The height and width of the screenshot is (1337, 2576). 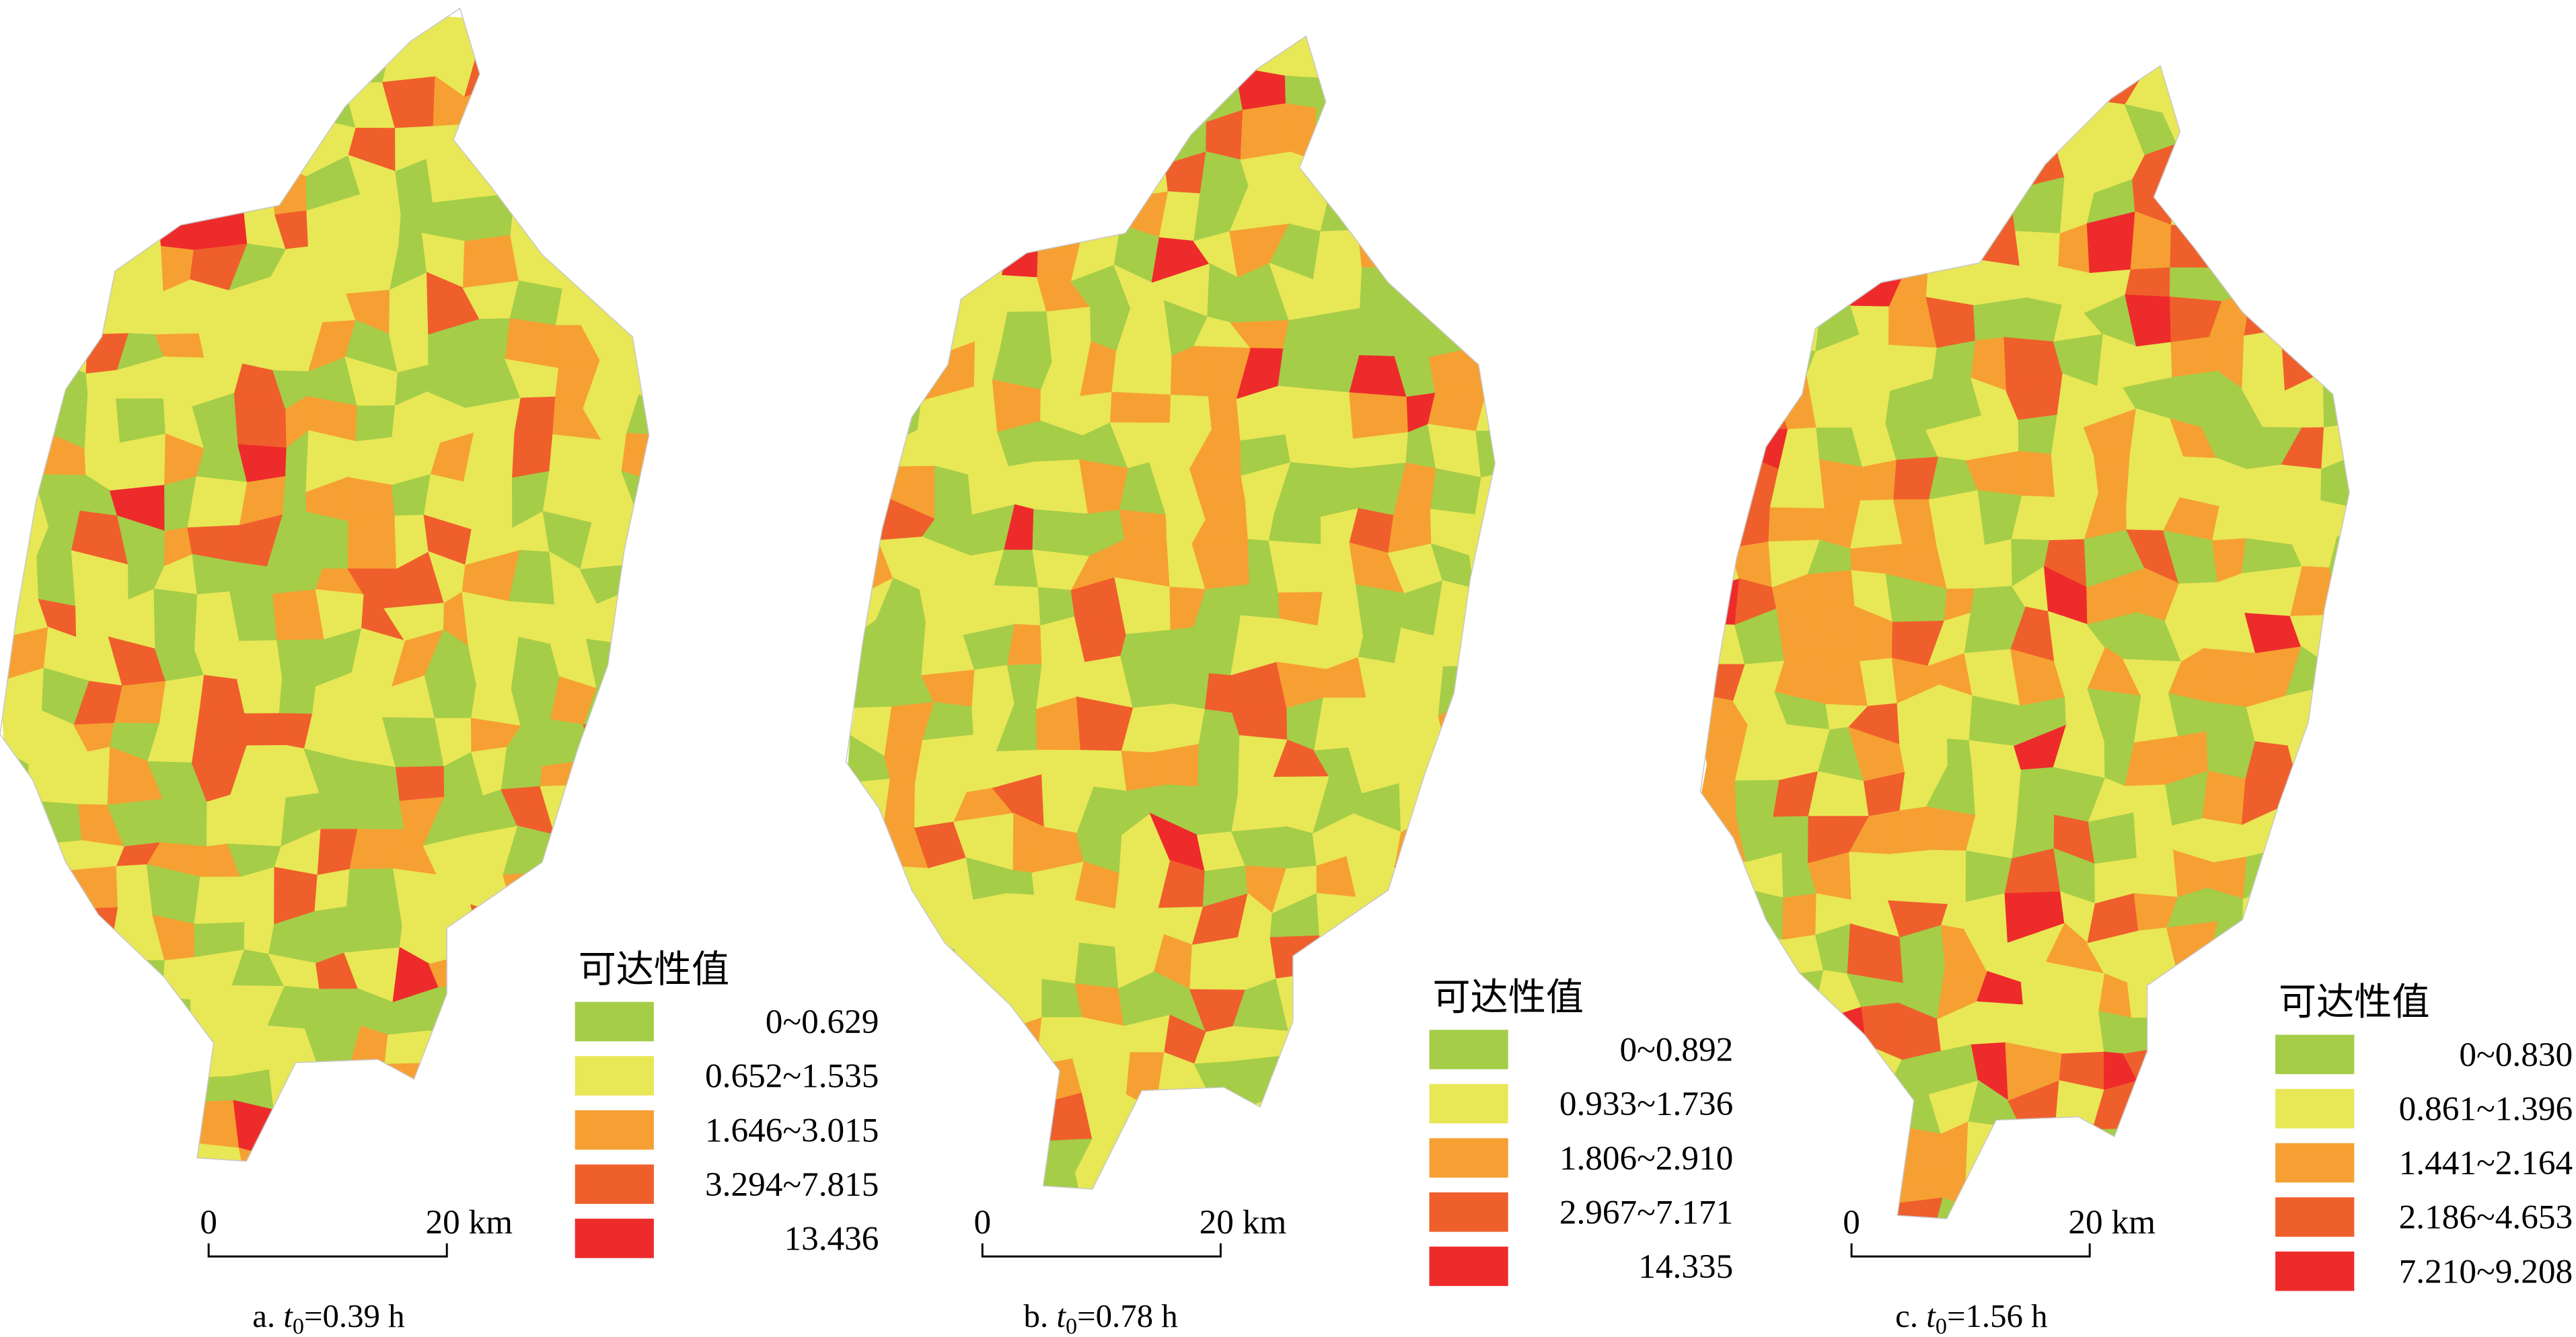 What do you see at coordinates (1243, 1222) in the screenshot?
I see `scale-end: 20 km` at bounding box center [1243, 1222].